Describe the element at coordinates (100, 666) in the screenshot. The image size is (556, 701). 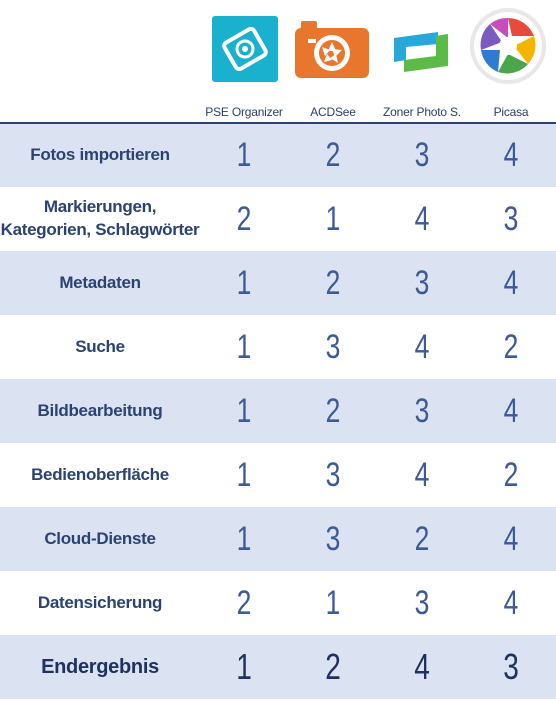
I see `row-label-final: Endergebnis` at that location.